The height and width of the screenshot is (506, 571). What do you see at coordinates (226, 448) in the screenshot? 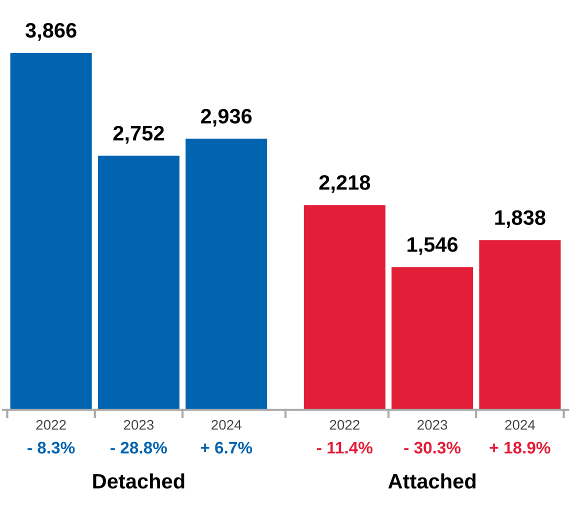
I see `text: + 6.7%` at bounding box center [226, 448].